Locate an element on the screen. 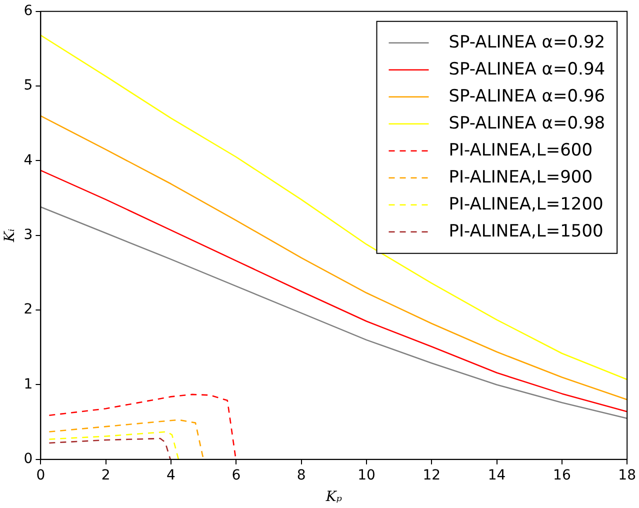 The image size is (639, 508). x-tick-label: 8 is located at coordinates (301, 475).